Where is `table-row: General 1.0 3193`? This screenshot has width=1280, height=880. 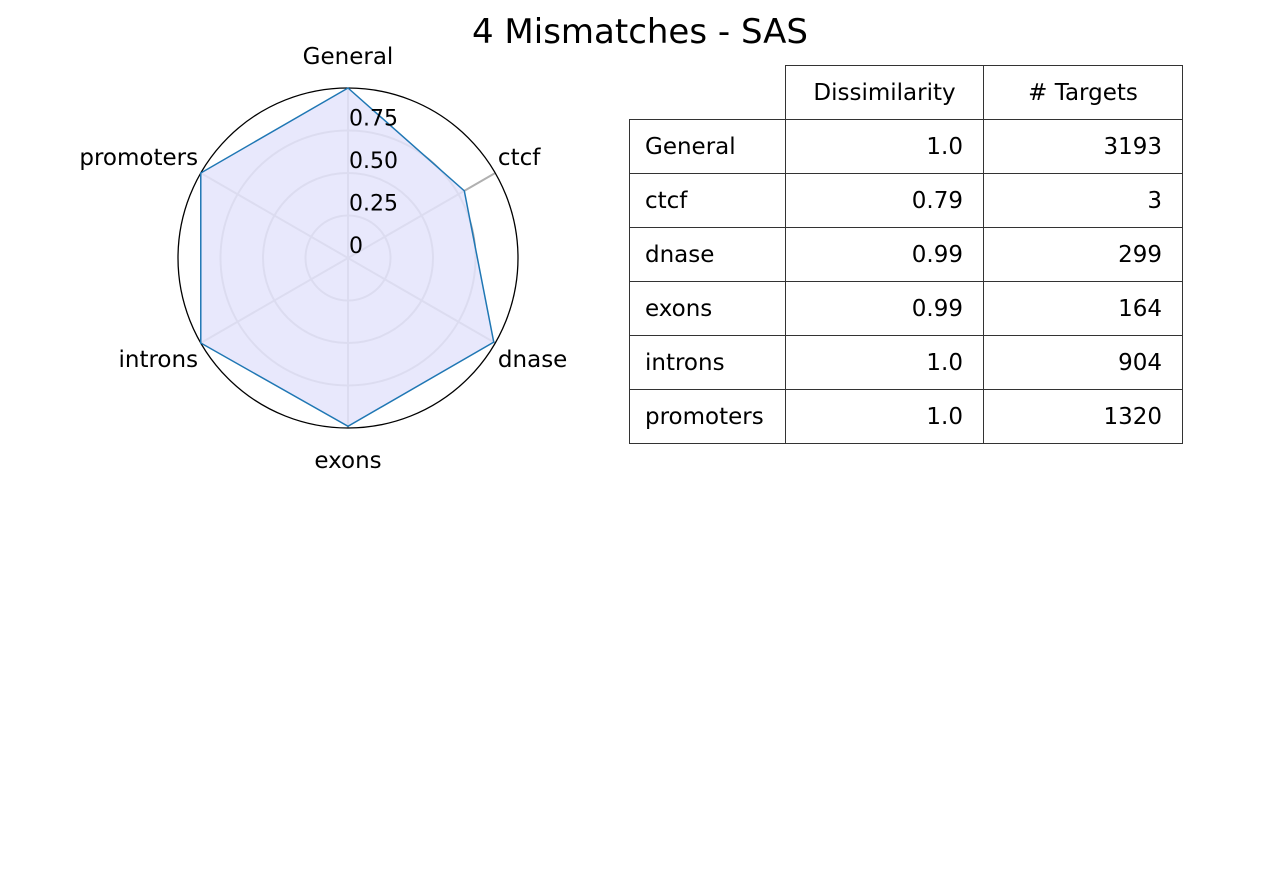
table-row: General 1.0 3193 is located at coordinates (906, 146).